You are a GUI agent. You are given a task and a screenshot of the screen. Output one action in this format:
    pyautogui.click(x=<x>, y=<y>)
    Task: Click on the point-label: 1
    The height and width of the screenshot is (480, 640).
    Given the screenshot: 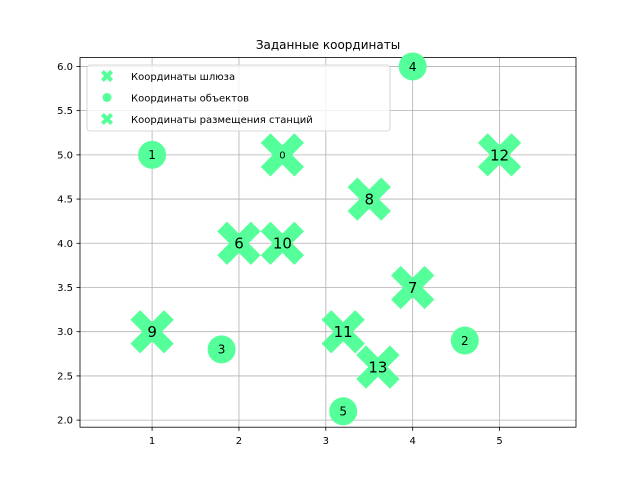 What is the action you would take?
    pyautogui.click(x=152, y=155)
    